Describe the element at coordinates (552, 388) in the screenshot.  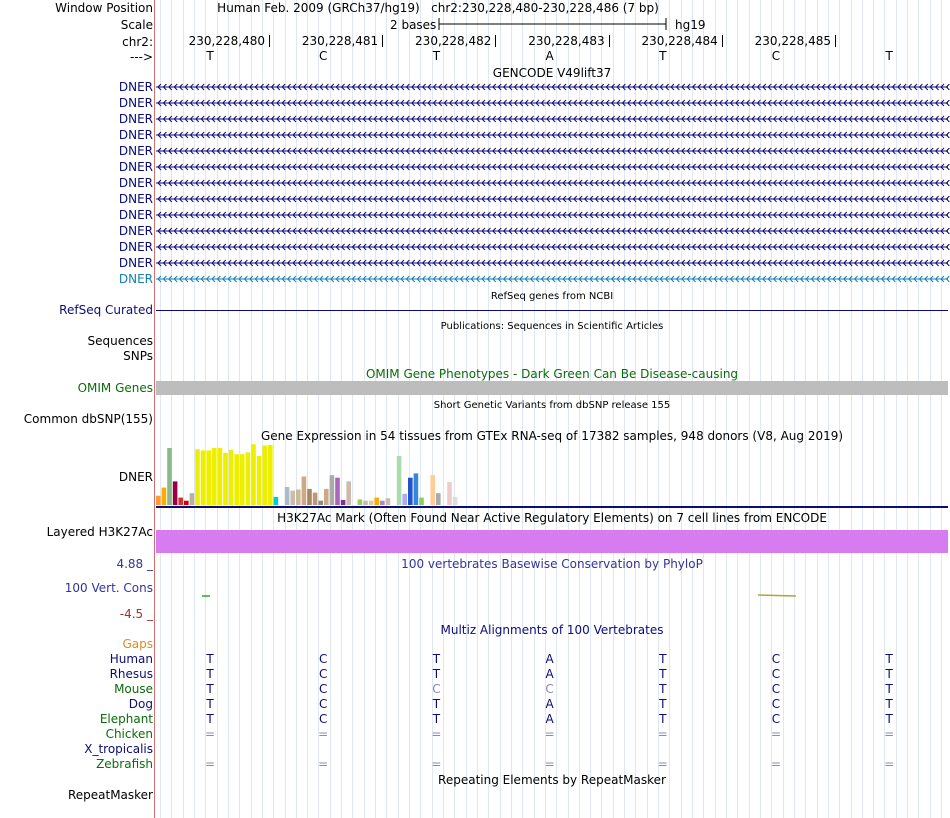
I see `omim-bar` at that location.